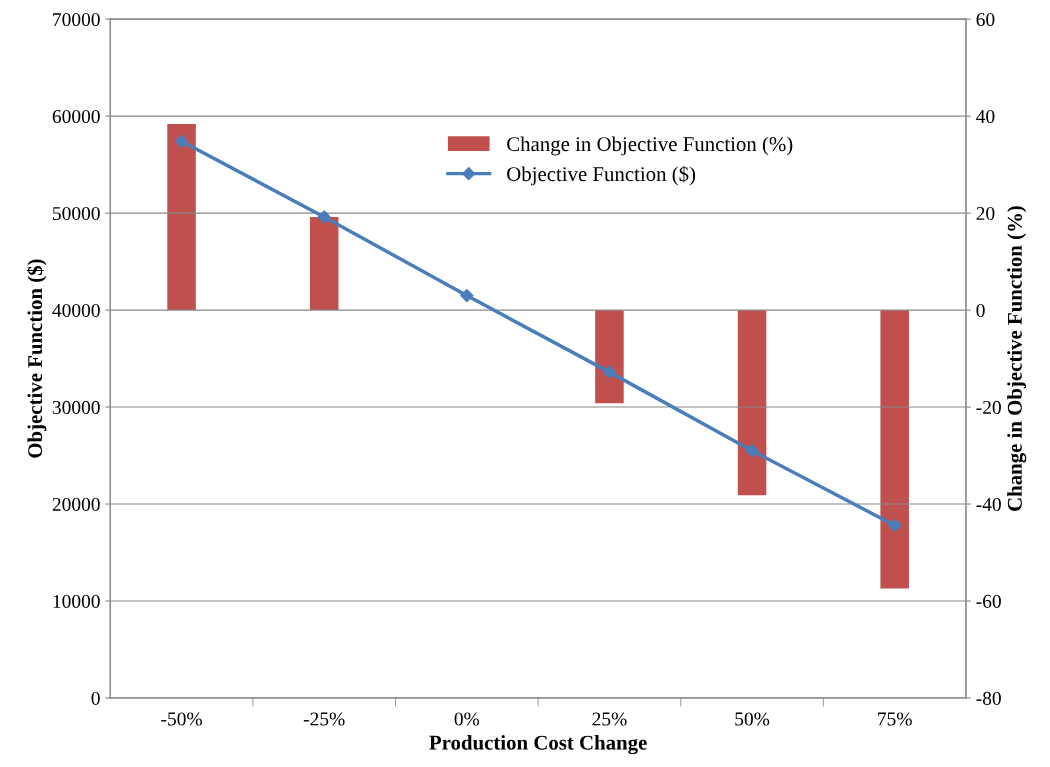  Describe the element at coordinates (650, 146) in the screenshot. I see `legend-label: Change in Objective Function (%)` at that location.